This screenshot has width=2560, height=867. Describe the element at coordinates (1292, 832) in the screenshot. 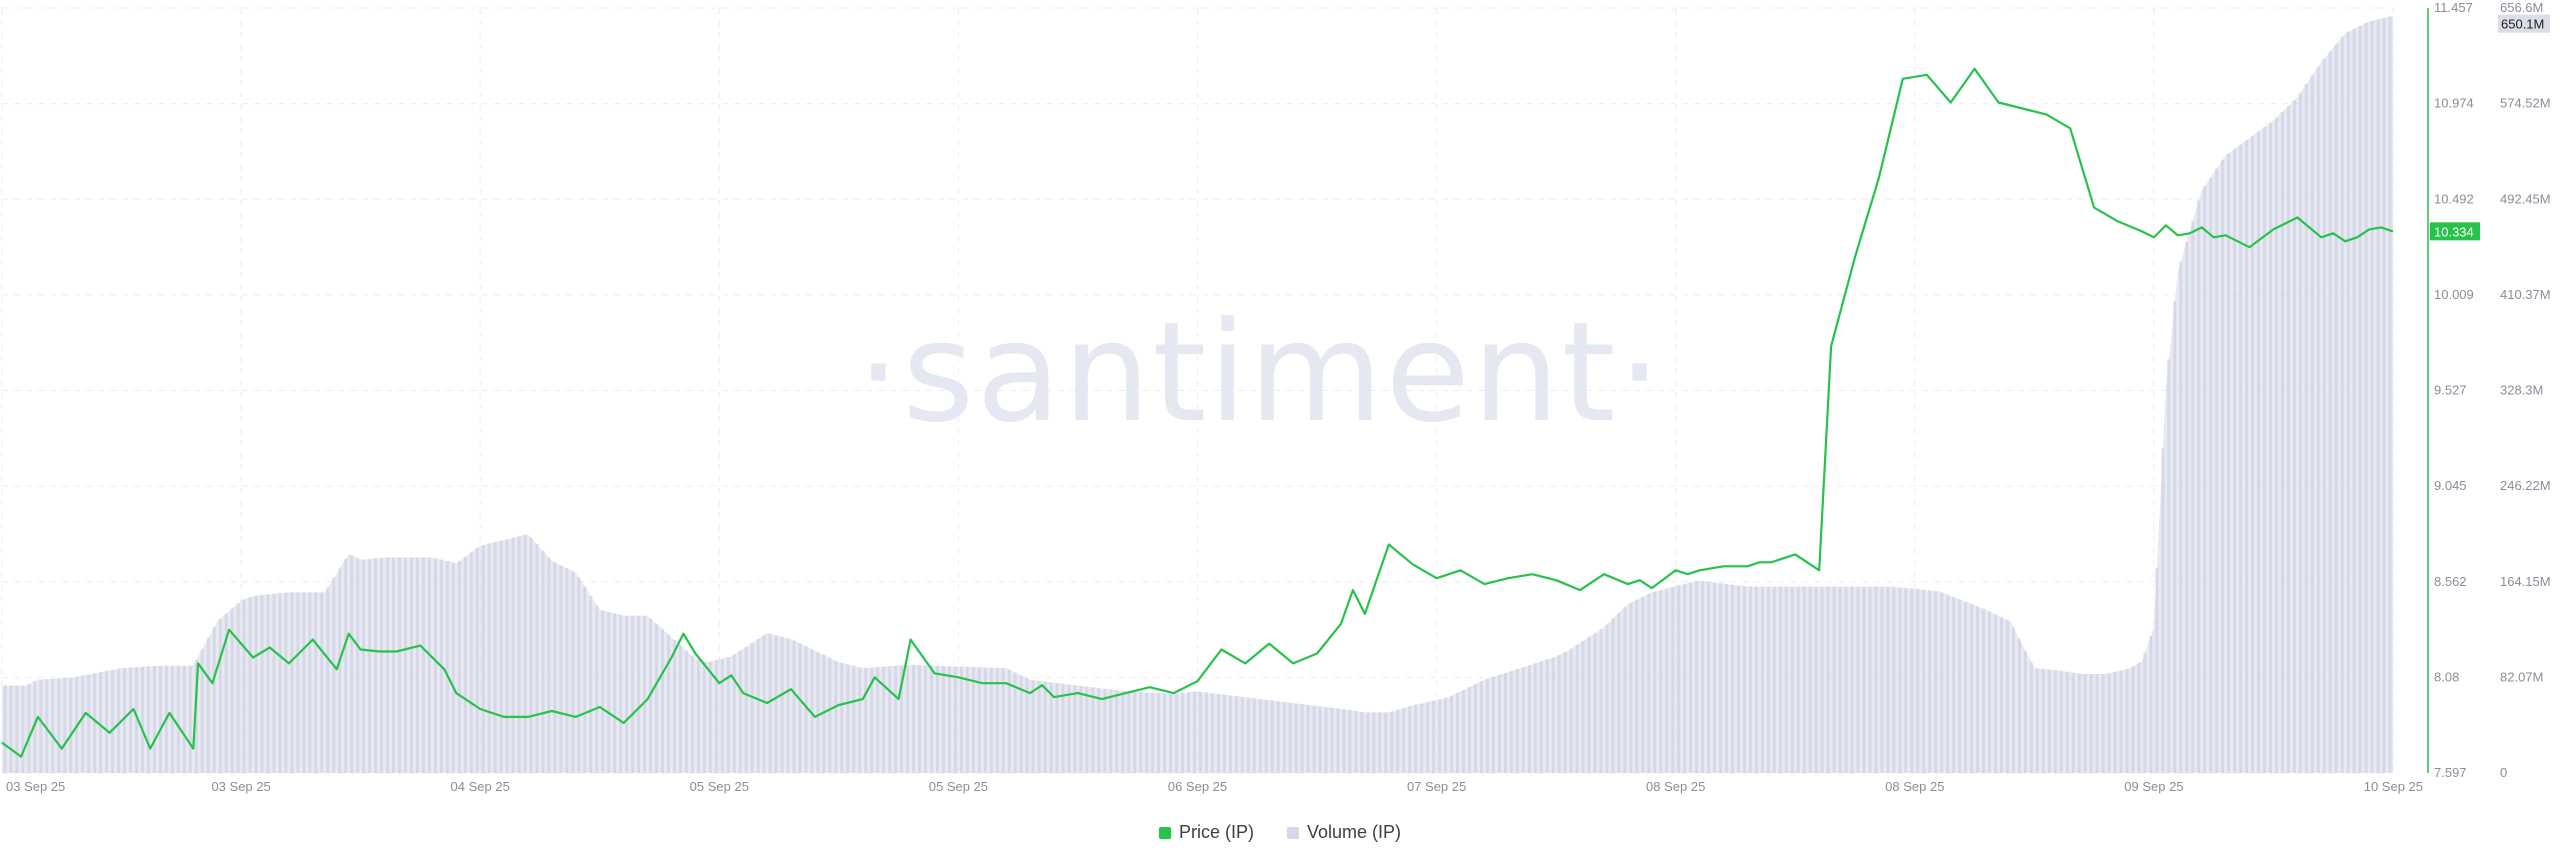

I see `legend-swatch-volume` at that location.